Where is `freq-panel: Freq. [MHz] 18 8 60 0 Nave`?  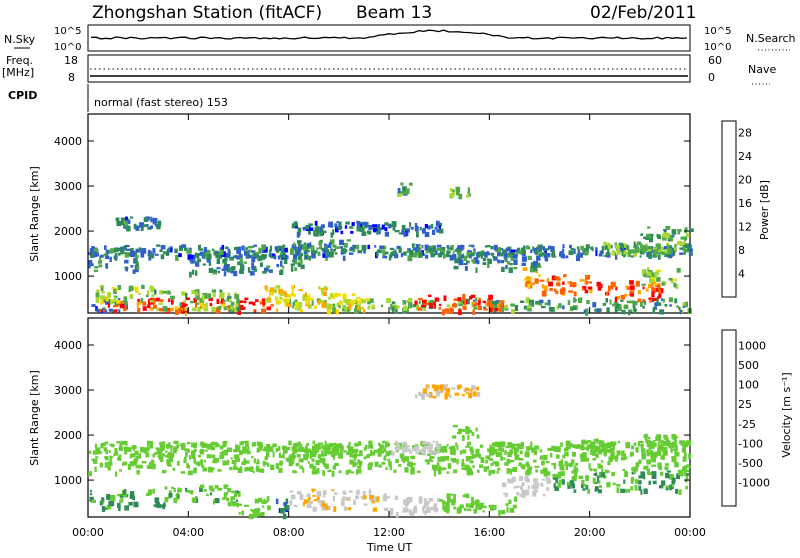
freq-panel: Freq. [MHz] 18 8 60 0 Nave is located at coordinates (389, 69).